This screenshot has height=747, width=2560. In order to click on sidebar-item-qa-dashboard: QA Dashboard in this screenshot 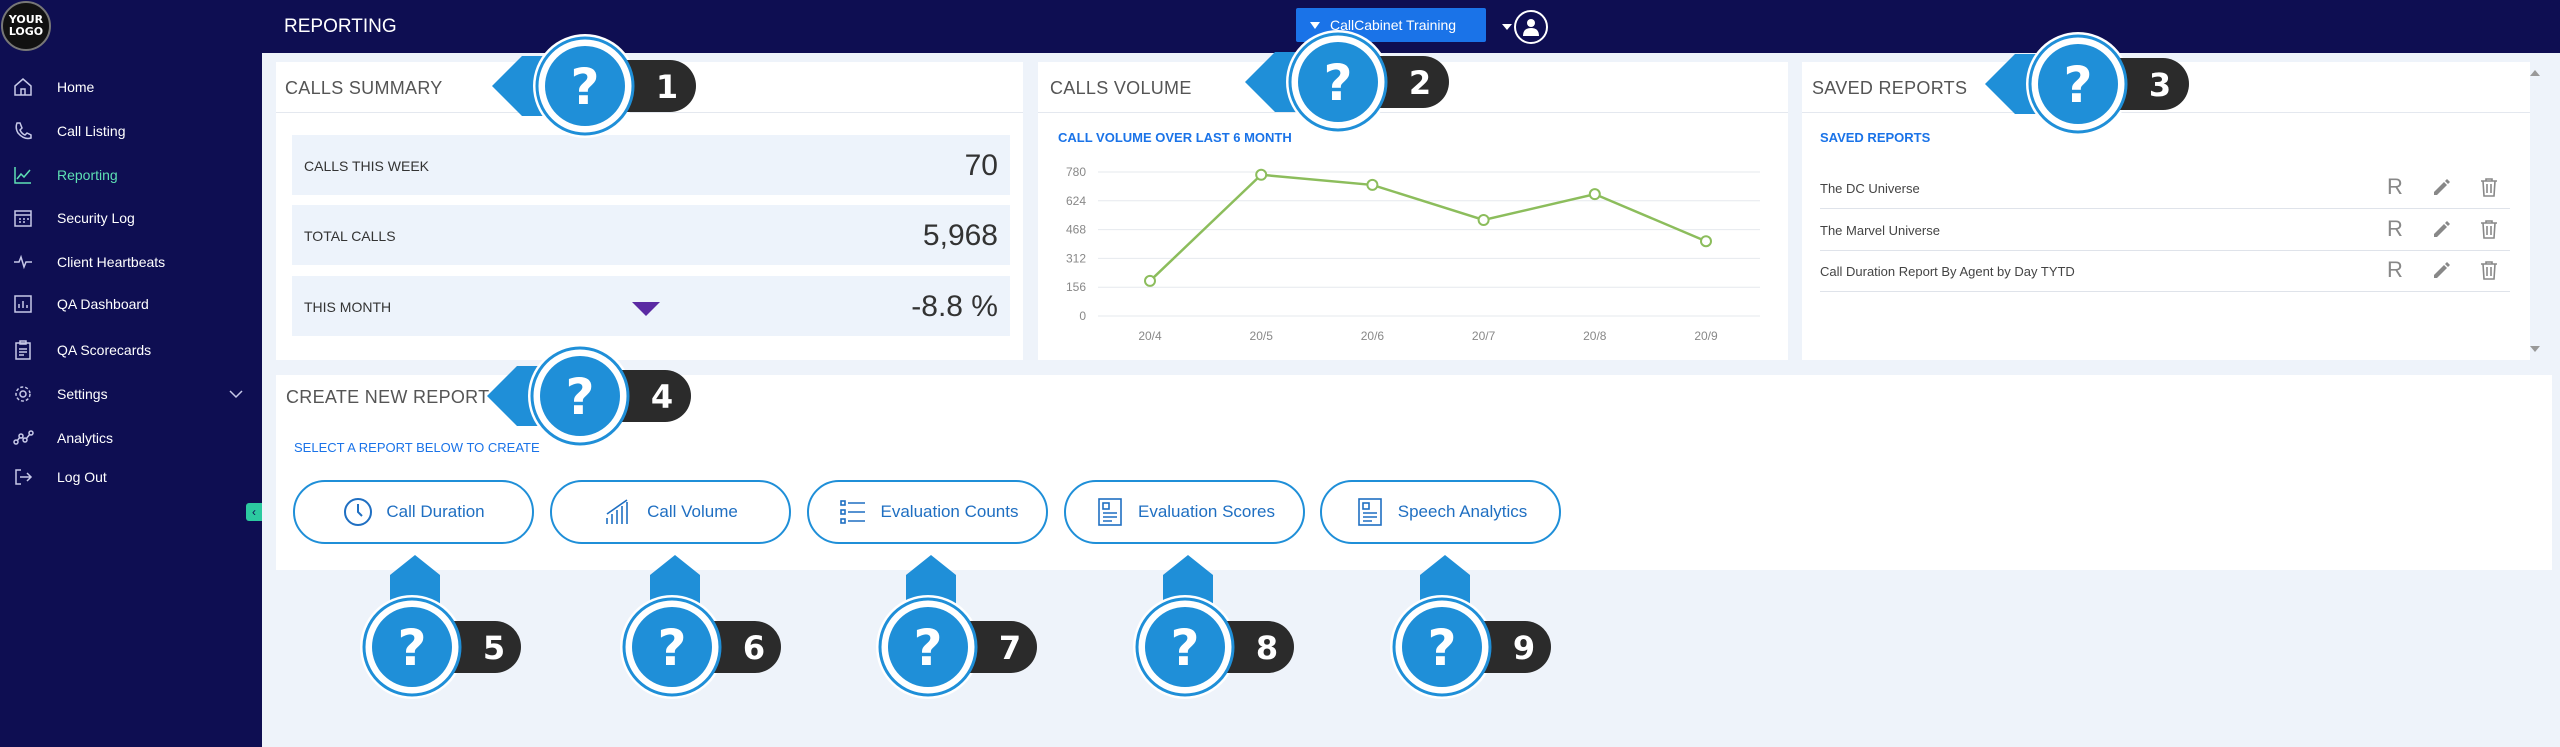, I will do `click(131, 304)`.